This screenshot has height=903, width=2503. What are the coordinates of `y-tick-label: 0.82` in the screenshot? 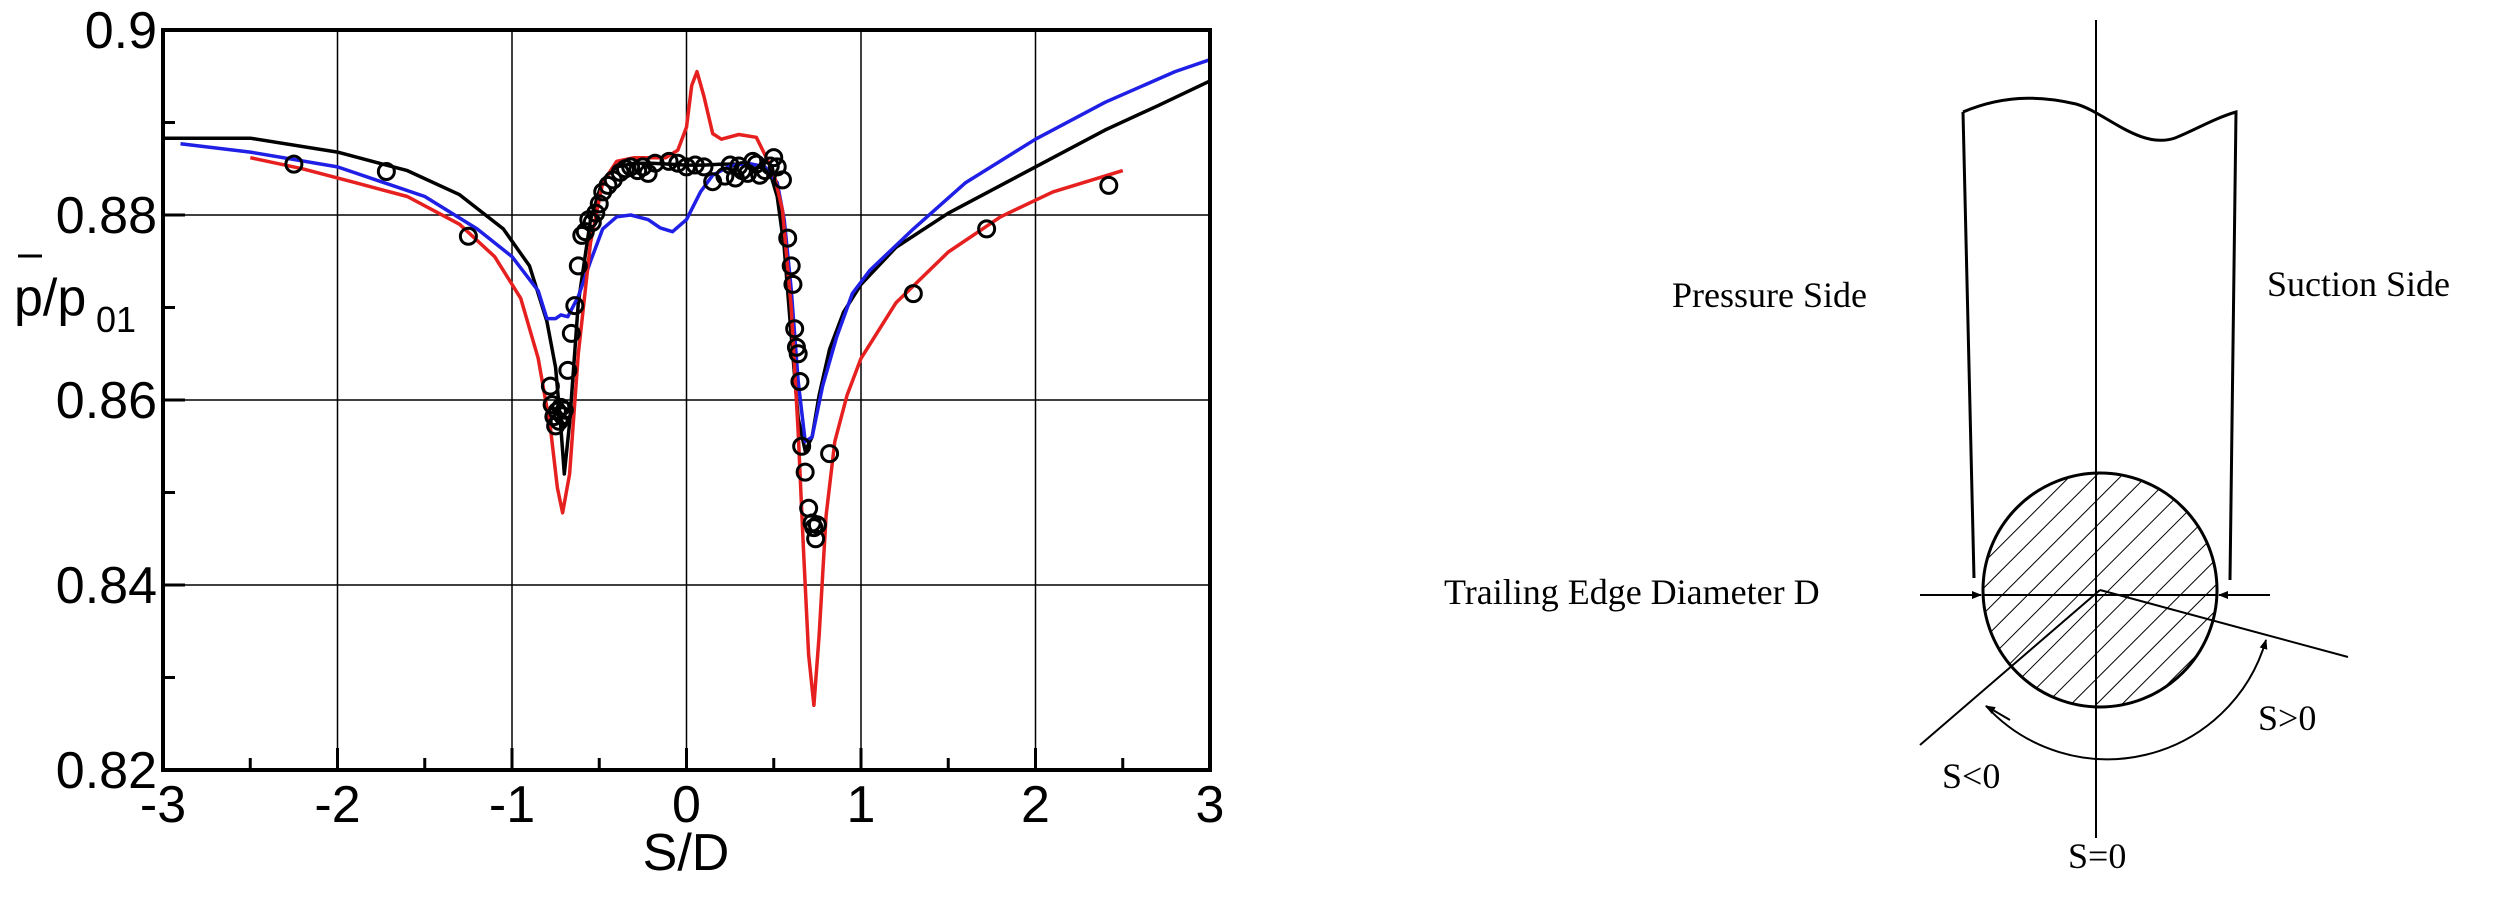 It's located at (106, 771).